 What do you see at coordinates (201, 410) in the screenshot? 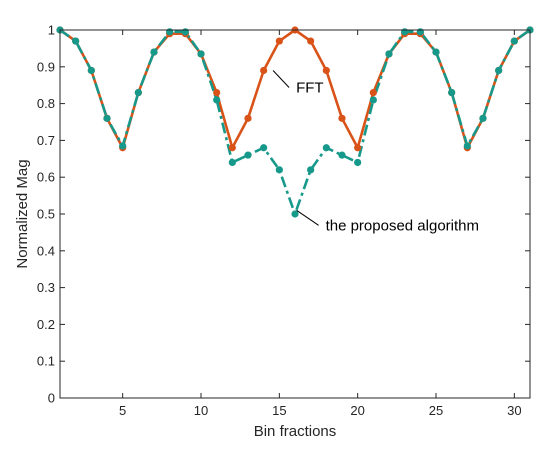
I see `x-tick-label: 10` at bounding box center [201, 410].